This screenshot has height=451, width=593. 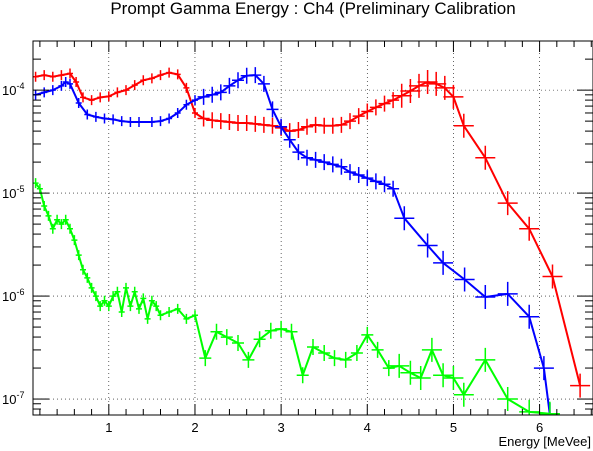 What do you see at coordinates (367, 427) in the screenshot?
I see `x-tick-label: 4` at bounding box center [367, 427].